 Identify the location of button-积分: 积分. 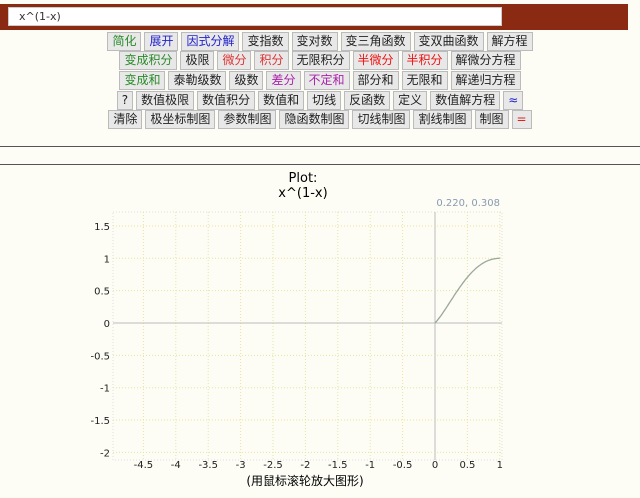
(271, 60).